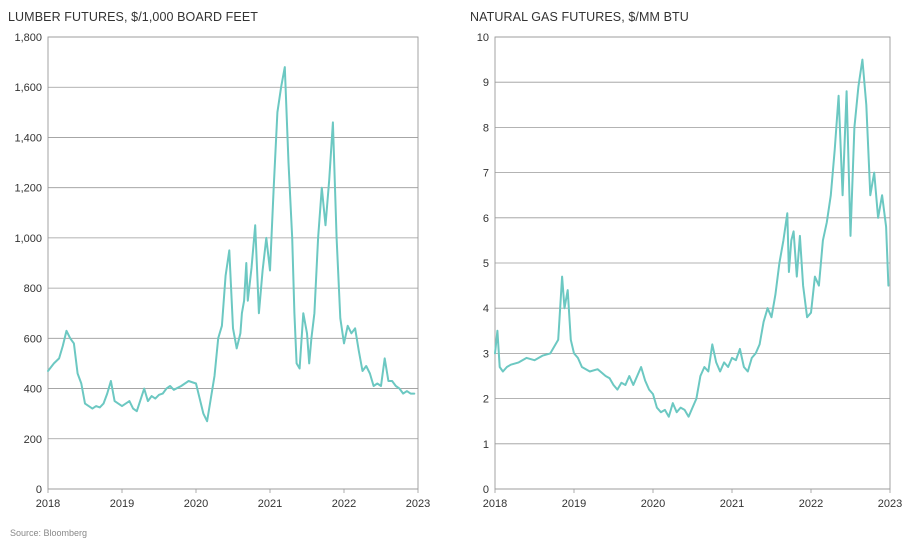  What do you see at coordinates (483, 38) in the screenshot?
I see `natgas-y-tick-label: 10` at bounding box center [483, 38].